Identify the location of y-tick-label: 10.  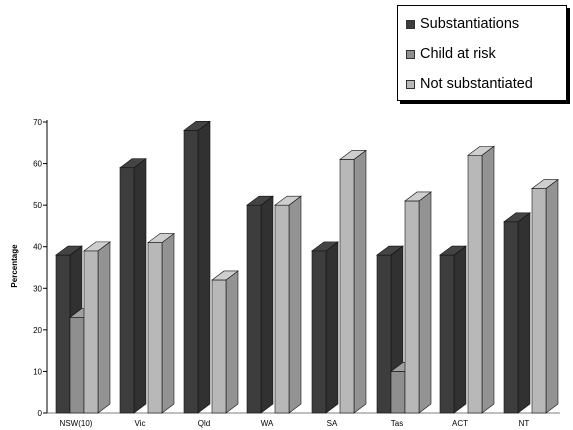
(37, 371).